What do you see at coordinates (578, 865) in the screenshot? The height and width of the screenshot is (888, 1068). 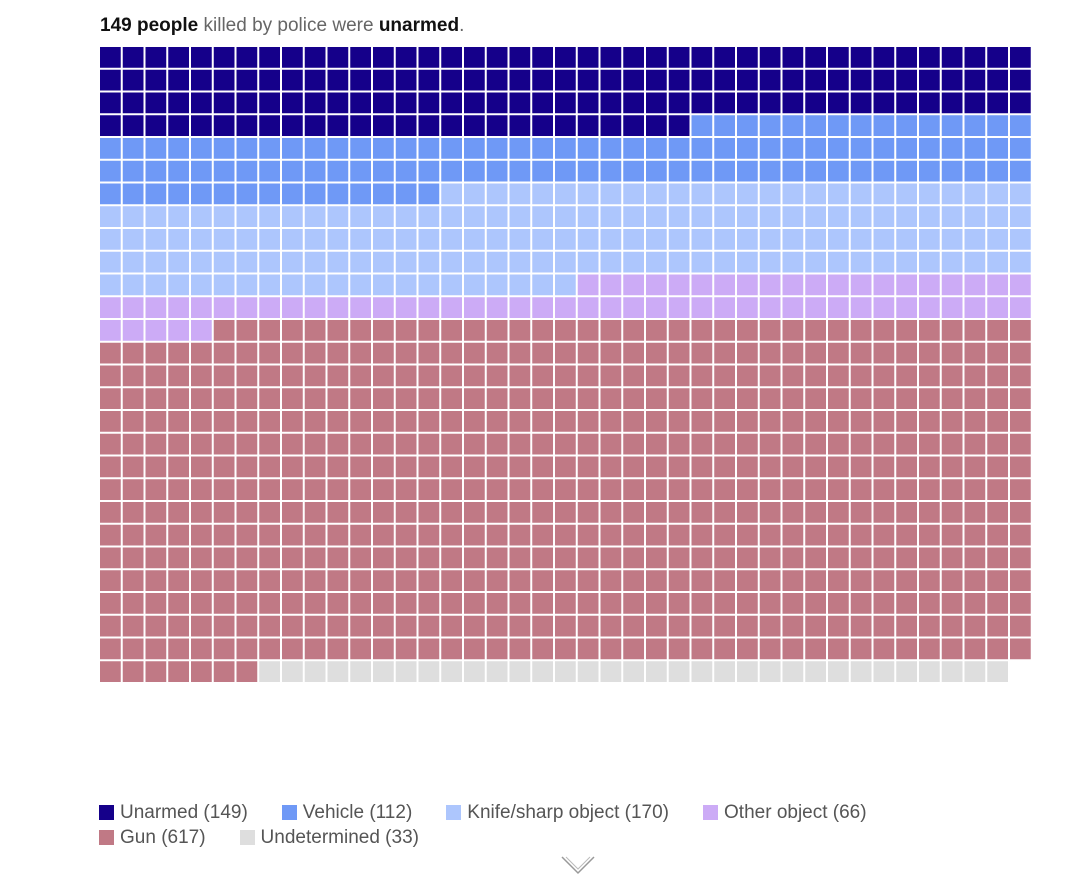 I see `chevron-down-icon` at bounding box center [578, 865].